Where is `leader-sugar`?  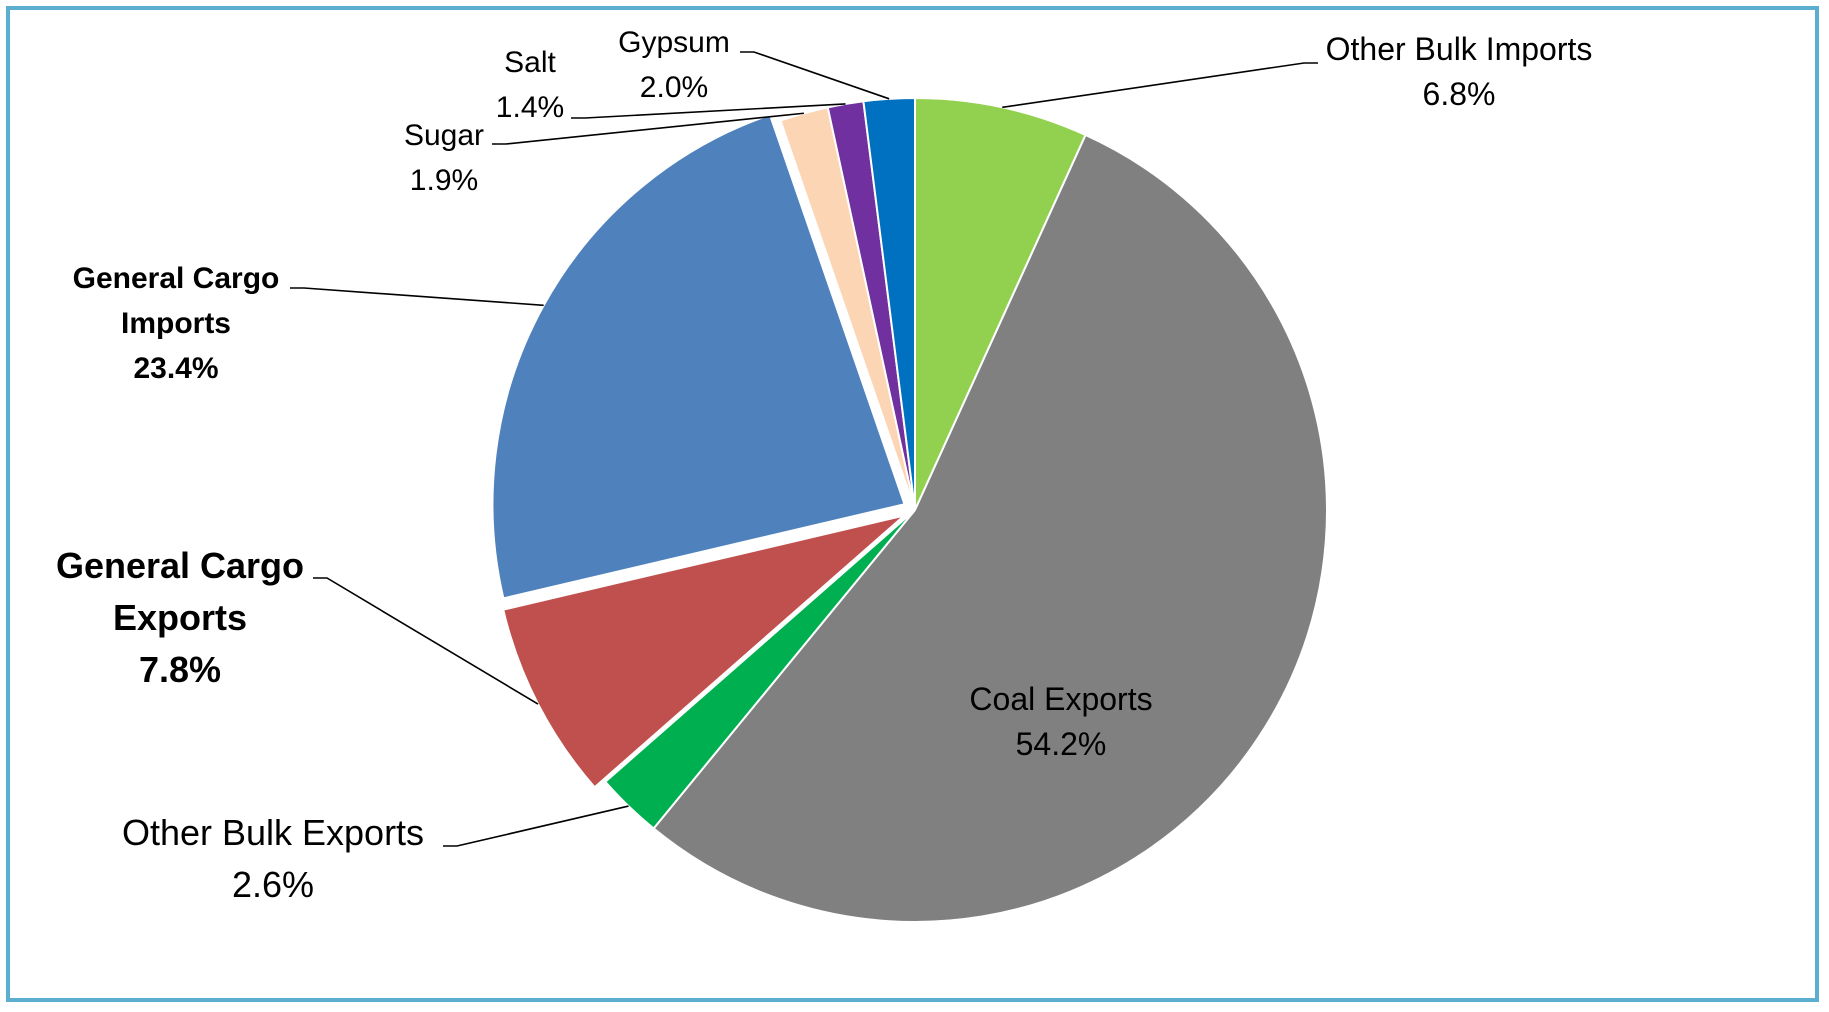 leader-sugar is located at coordinates (648, 128).